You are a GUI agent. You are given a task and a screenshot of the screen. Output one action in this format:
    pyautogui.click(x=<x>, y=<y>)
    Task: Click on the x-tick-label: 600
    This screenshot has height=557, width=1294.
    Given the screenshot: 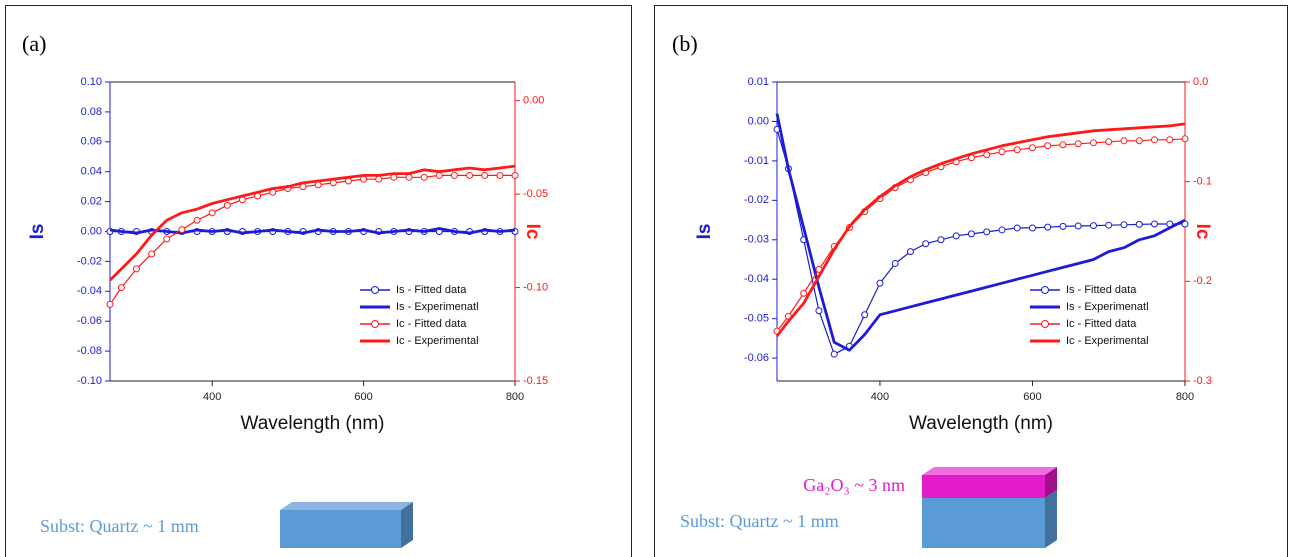 What is the action you would take?
    pyautogui.click(x=1032, y=397)
    